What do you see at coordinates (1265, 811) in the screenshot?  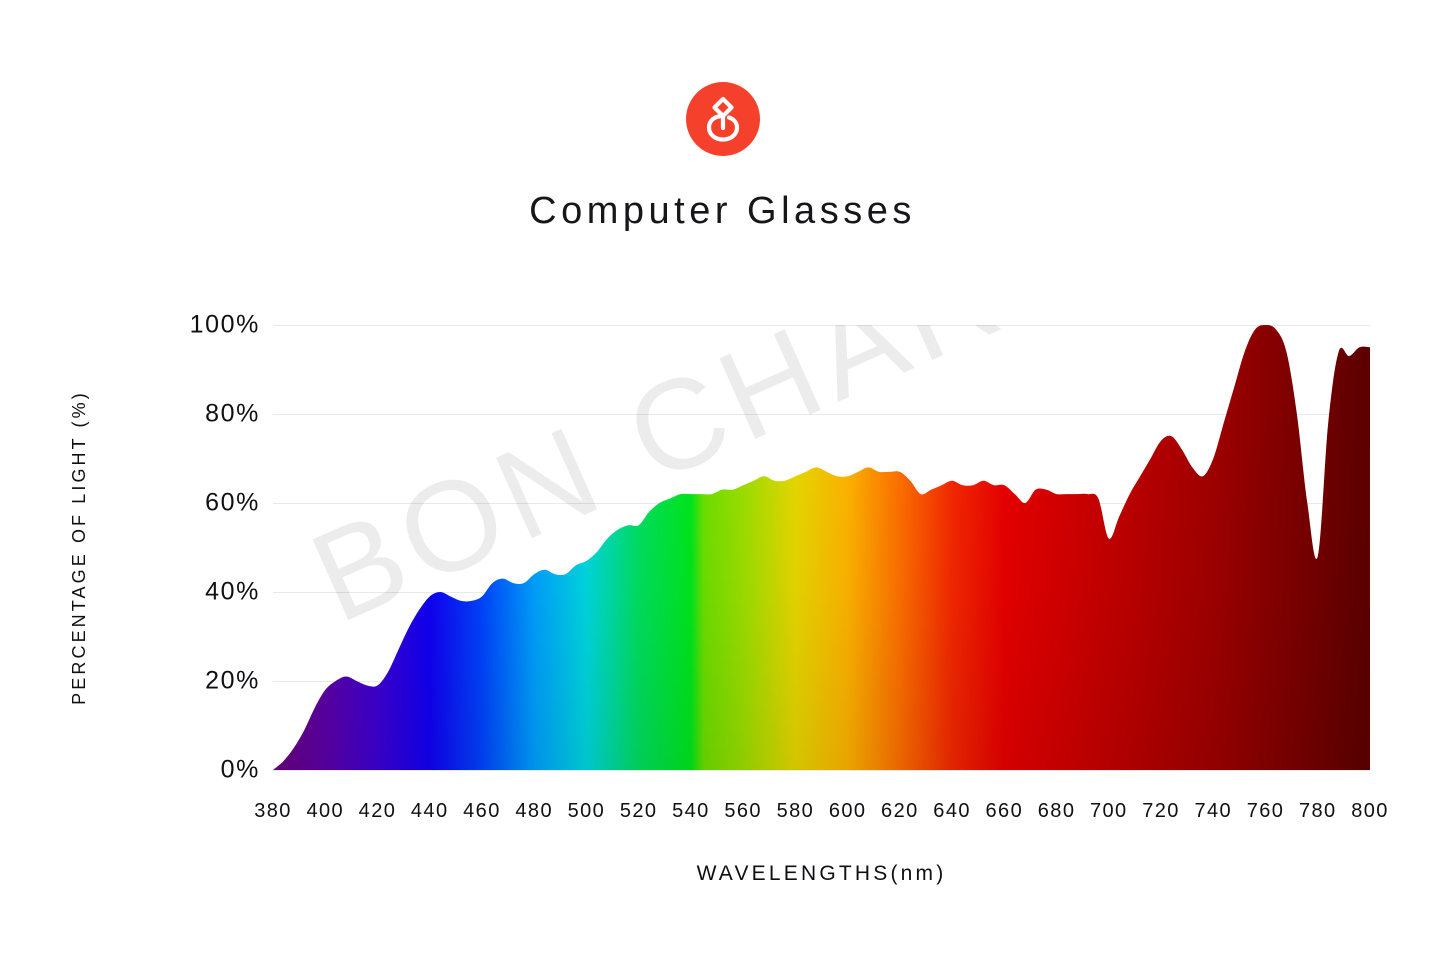 I see `x-axis-tick-label: 760` at bounding box center [1265, 811].